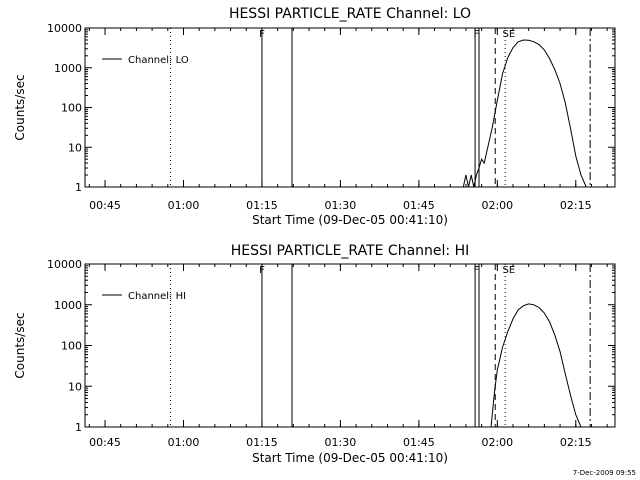 Image resolution: width=640 pixels, height=480 pixels. What do you see at coordinates (604, 473) in the screenshot?
I see `timestamp: 7-Dec-2009 09:55` at bounding box center [604, 473].